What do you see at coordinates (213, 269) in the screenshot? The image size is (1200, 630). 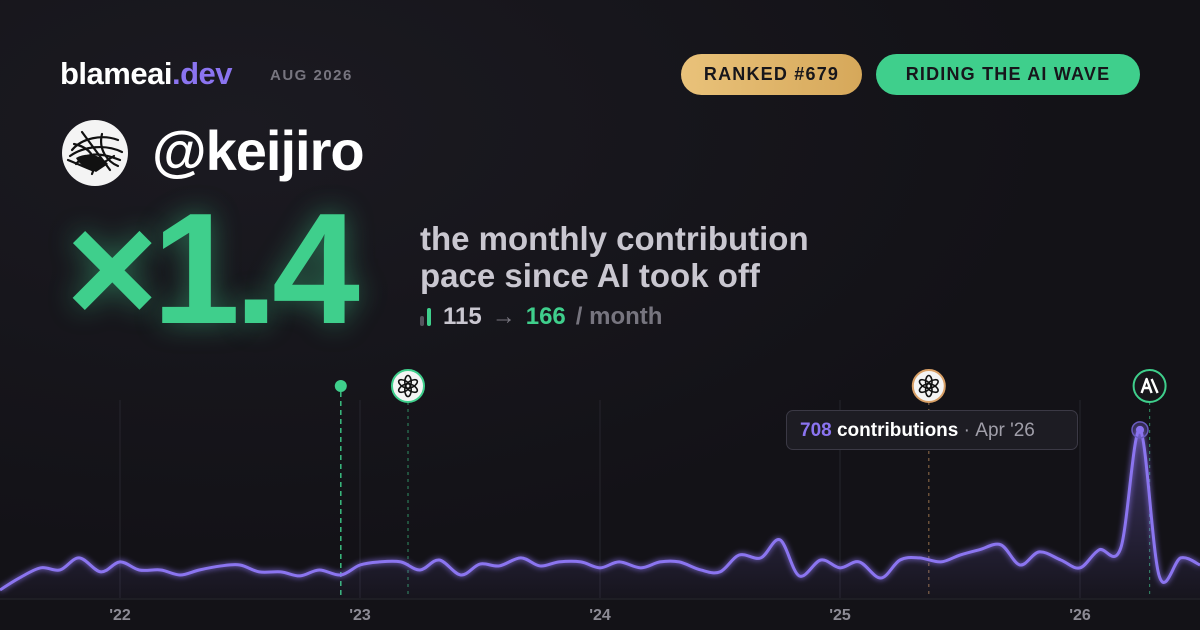 I see `multiplier: ×1.4` at bounding box center [213, 269].